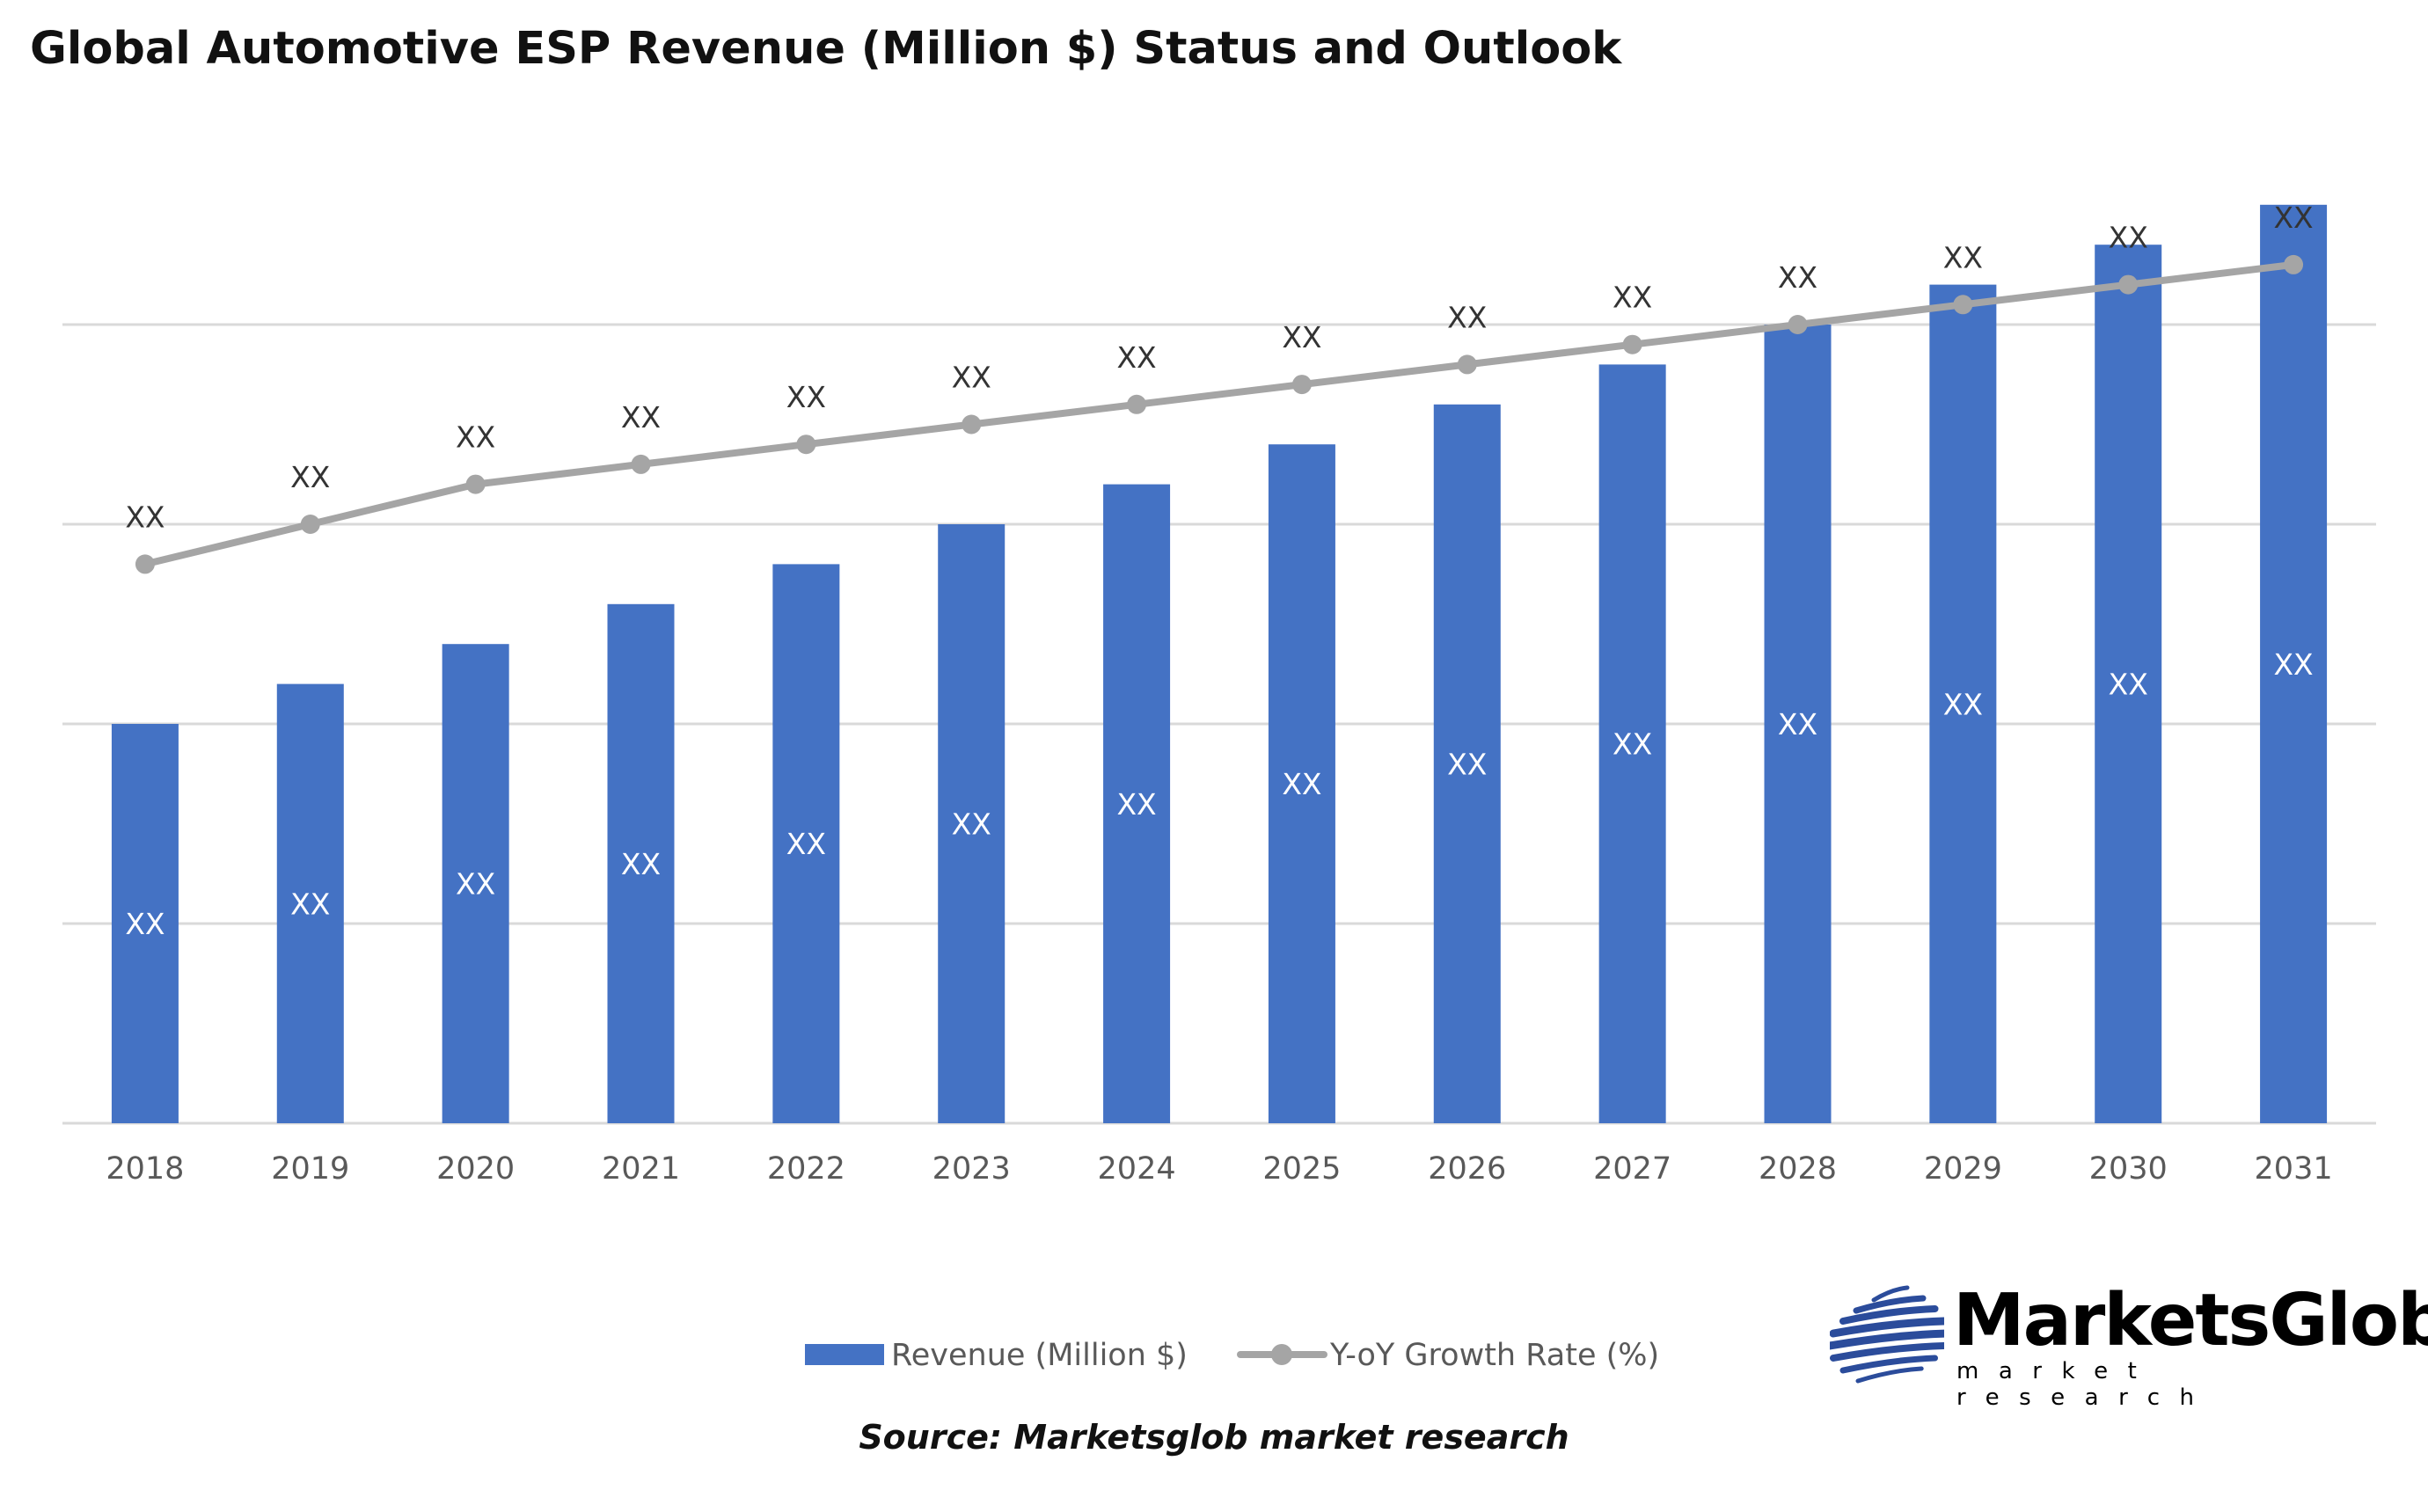 This screenshot has height=1512, width=2428. I want to click on x-tick-label: 2029, so click(1963, 1169).